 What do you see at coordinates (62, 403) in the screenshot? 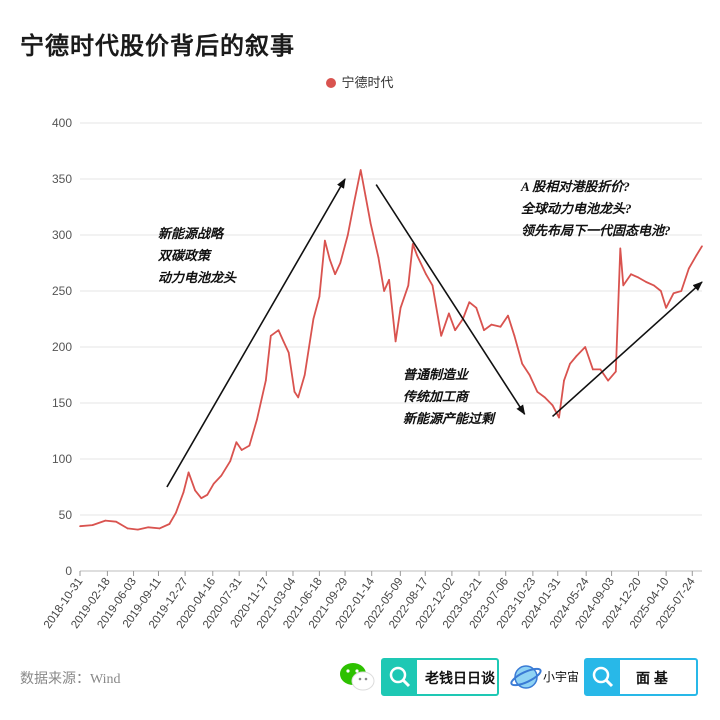
I see `y-tick-label: 150` at bounding box center [62, 403].